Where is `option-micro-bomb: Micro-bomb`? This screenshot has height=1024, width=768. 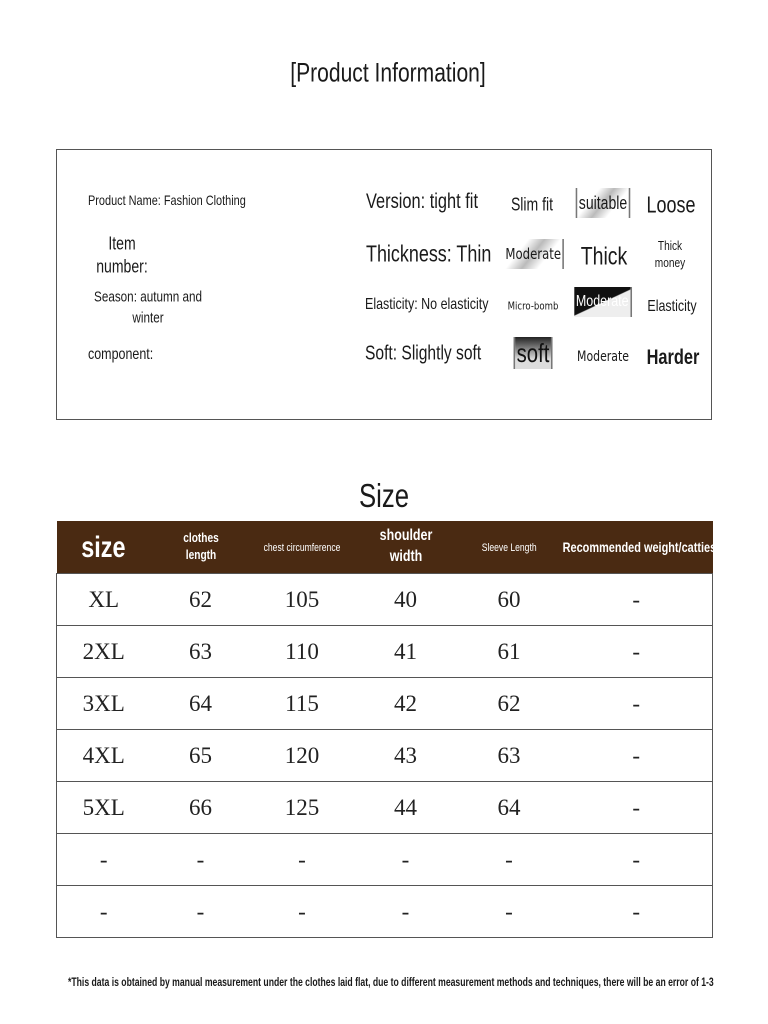 option-micro-bomb: Micro-bomb is located at coordinates (533, 306).